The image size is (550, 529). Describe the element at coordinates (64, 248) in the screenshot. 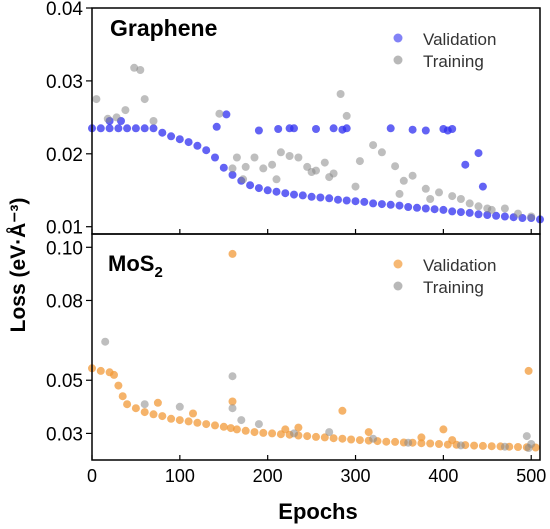

I see `mos2-y-tick-label: 0.10` at that location.